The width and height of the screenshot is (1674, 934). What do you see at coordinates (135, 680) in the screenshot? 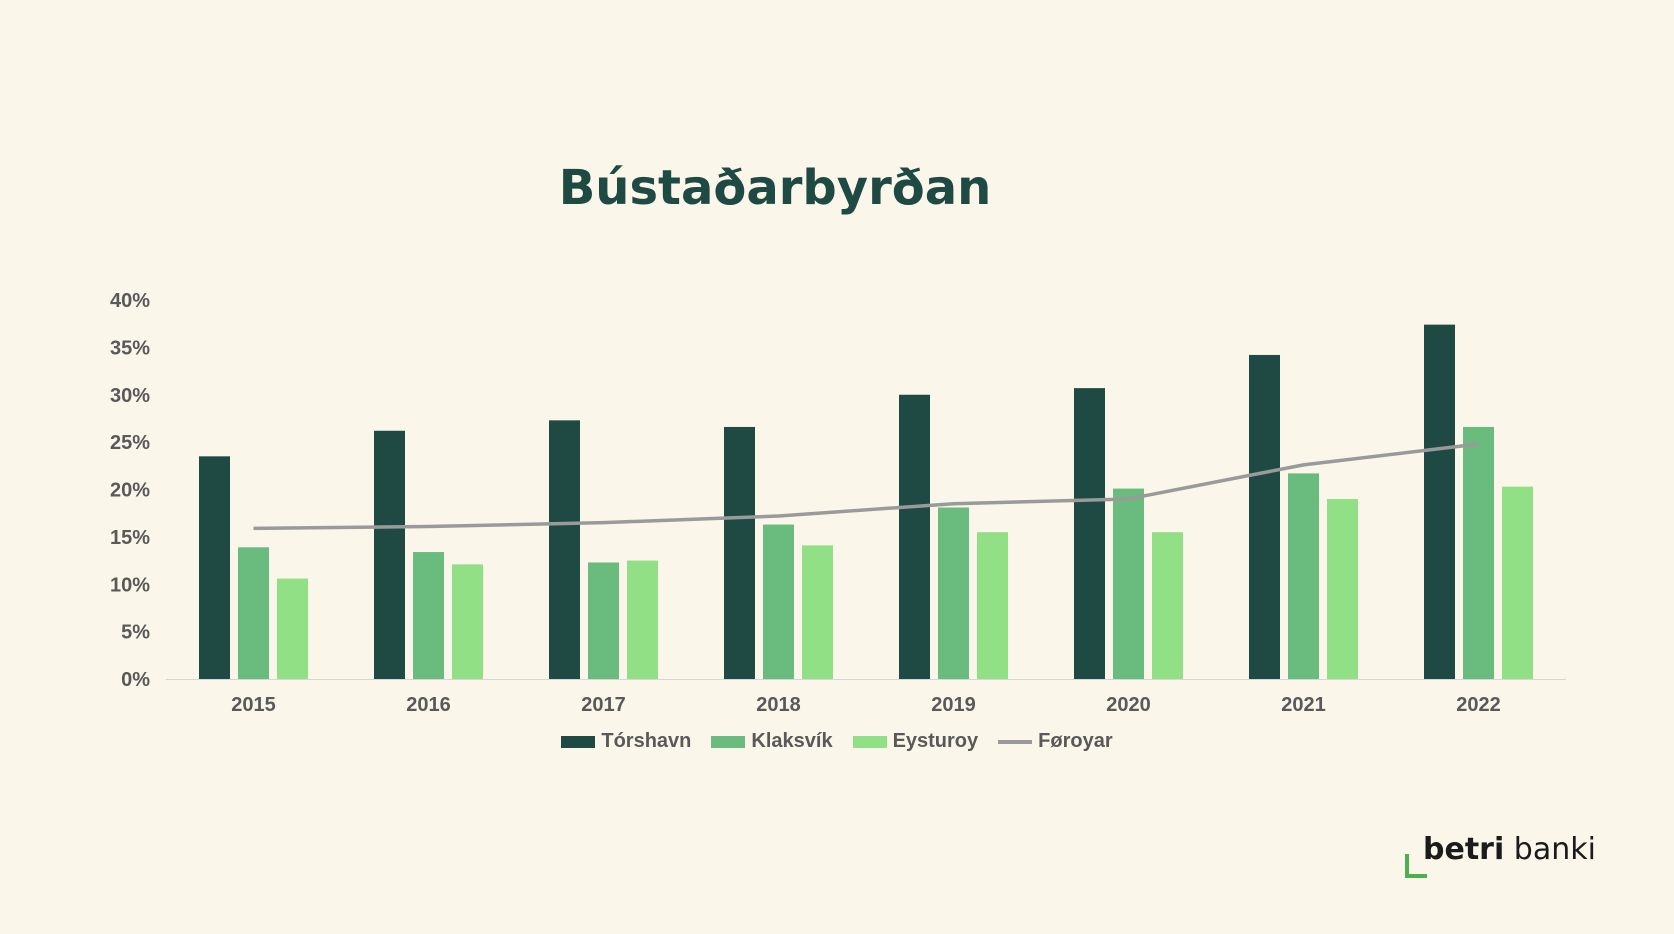
I see `y-tick-label: 0%` at bounding box center [135, 680].